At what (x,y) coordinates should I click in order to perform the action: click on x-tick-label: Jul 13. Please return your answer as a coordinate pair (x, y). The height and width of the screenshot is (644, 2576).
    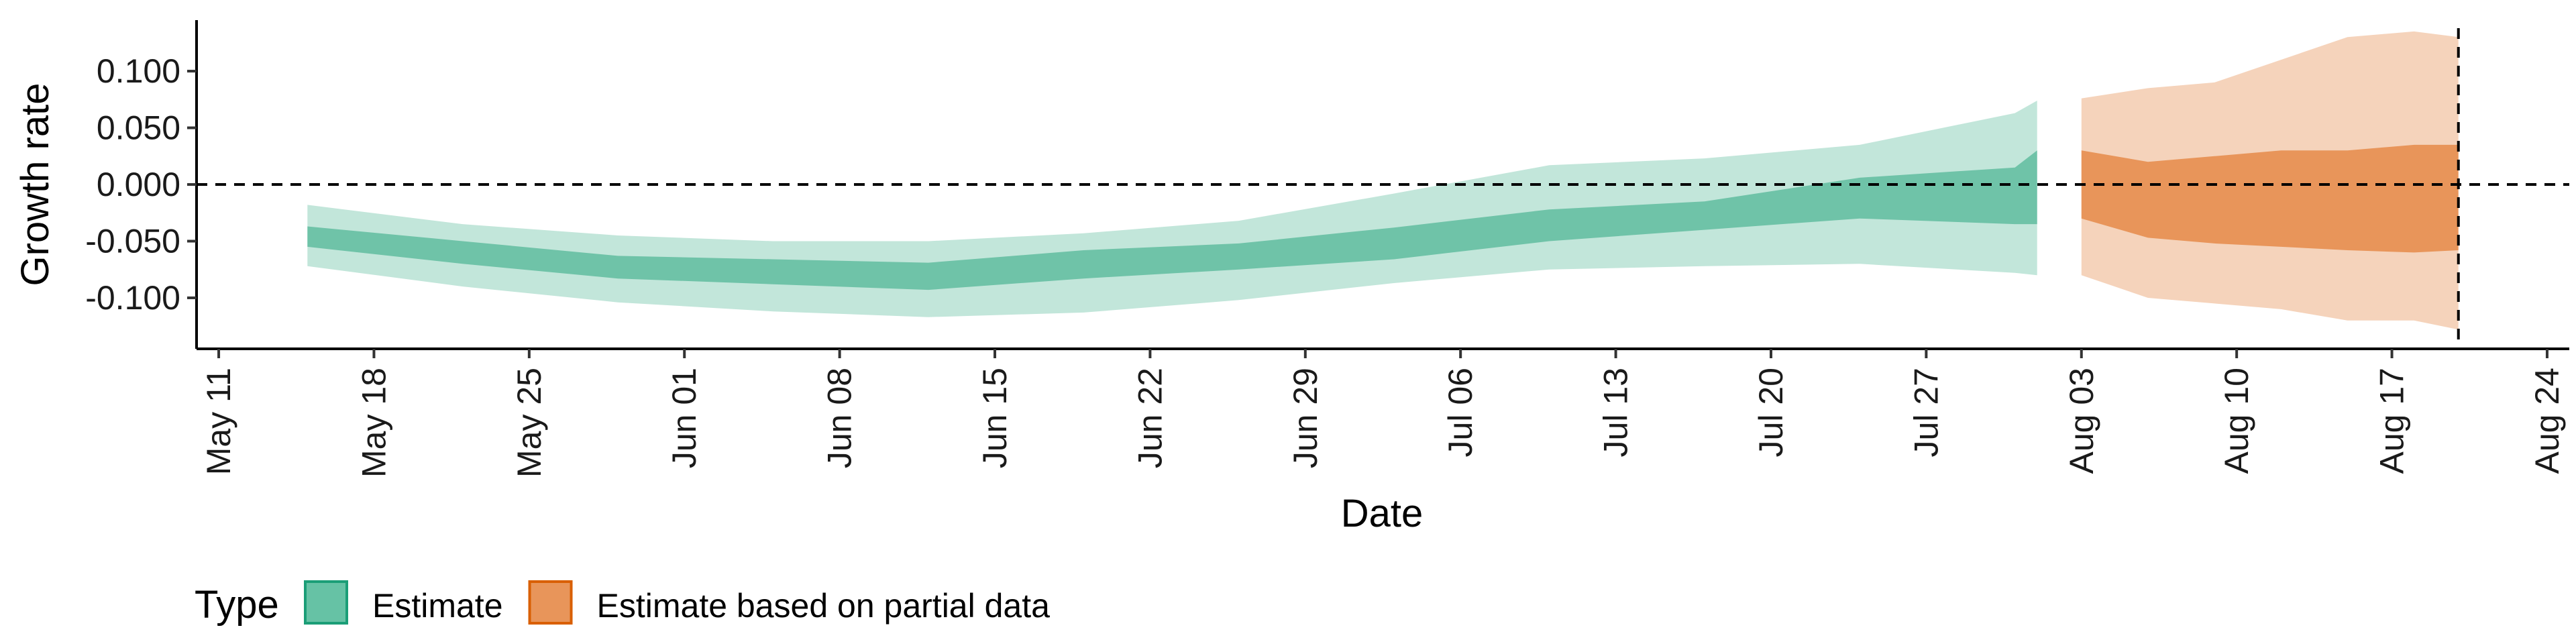
    Looking at the image, I should click on (1616, 412).